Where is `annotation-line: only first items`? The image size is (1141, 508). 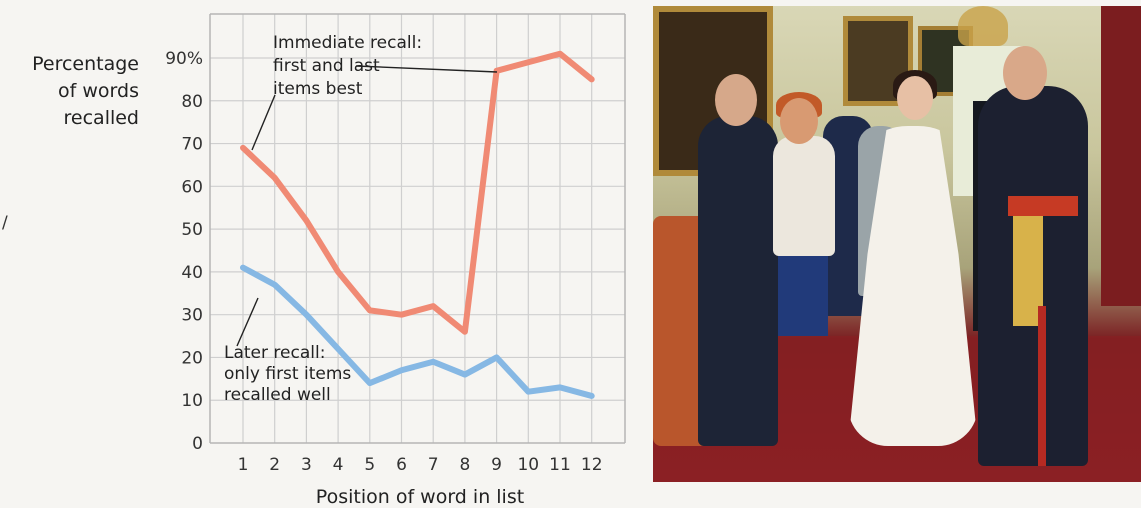
annotation-line: only first items is located at coordinates (287, 374).